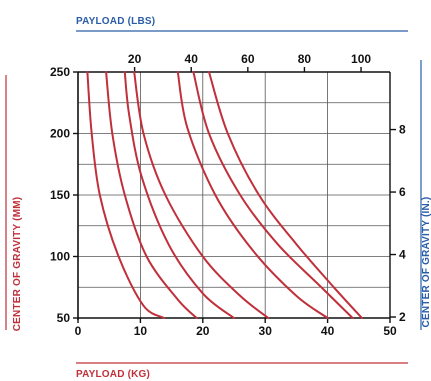 The width and height of the screenshot is (431, 381). I want to click on right-axis-title: CENTER OF GRAVITY (IN.), so click(426, 262).